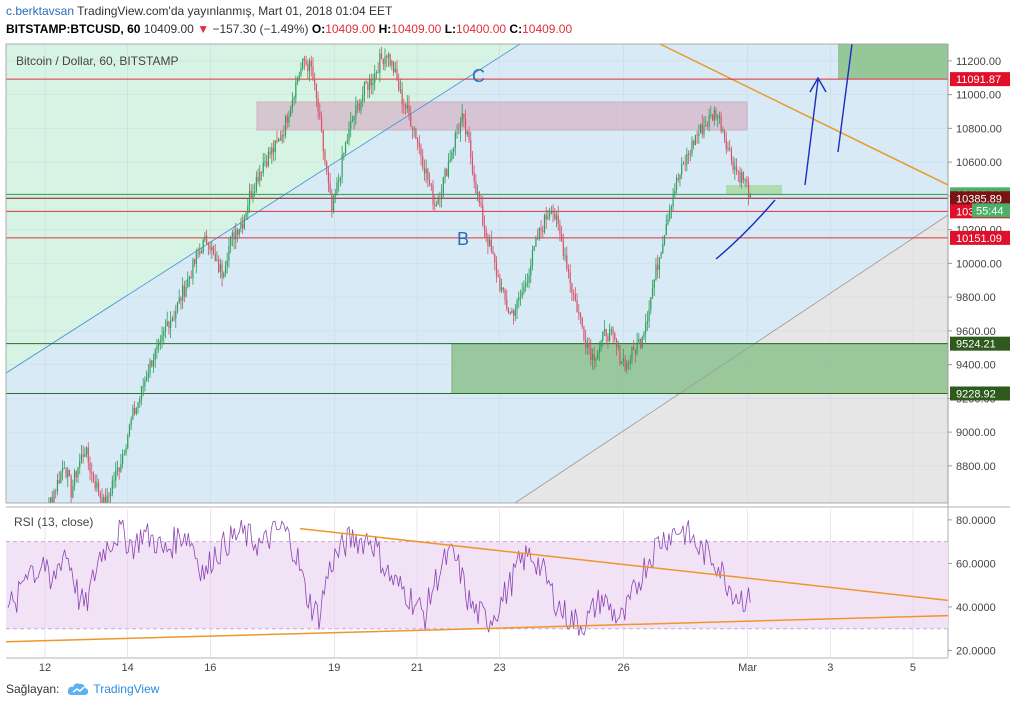 Image resolution: width=1014 pixels, height=714 pixels. What do you see at coordinates (113, 689) in the screenshot?
I see `tradingview-logo: TradingView` at bounding box center [113, 689].